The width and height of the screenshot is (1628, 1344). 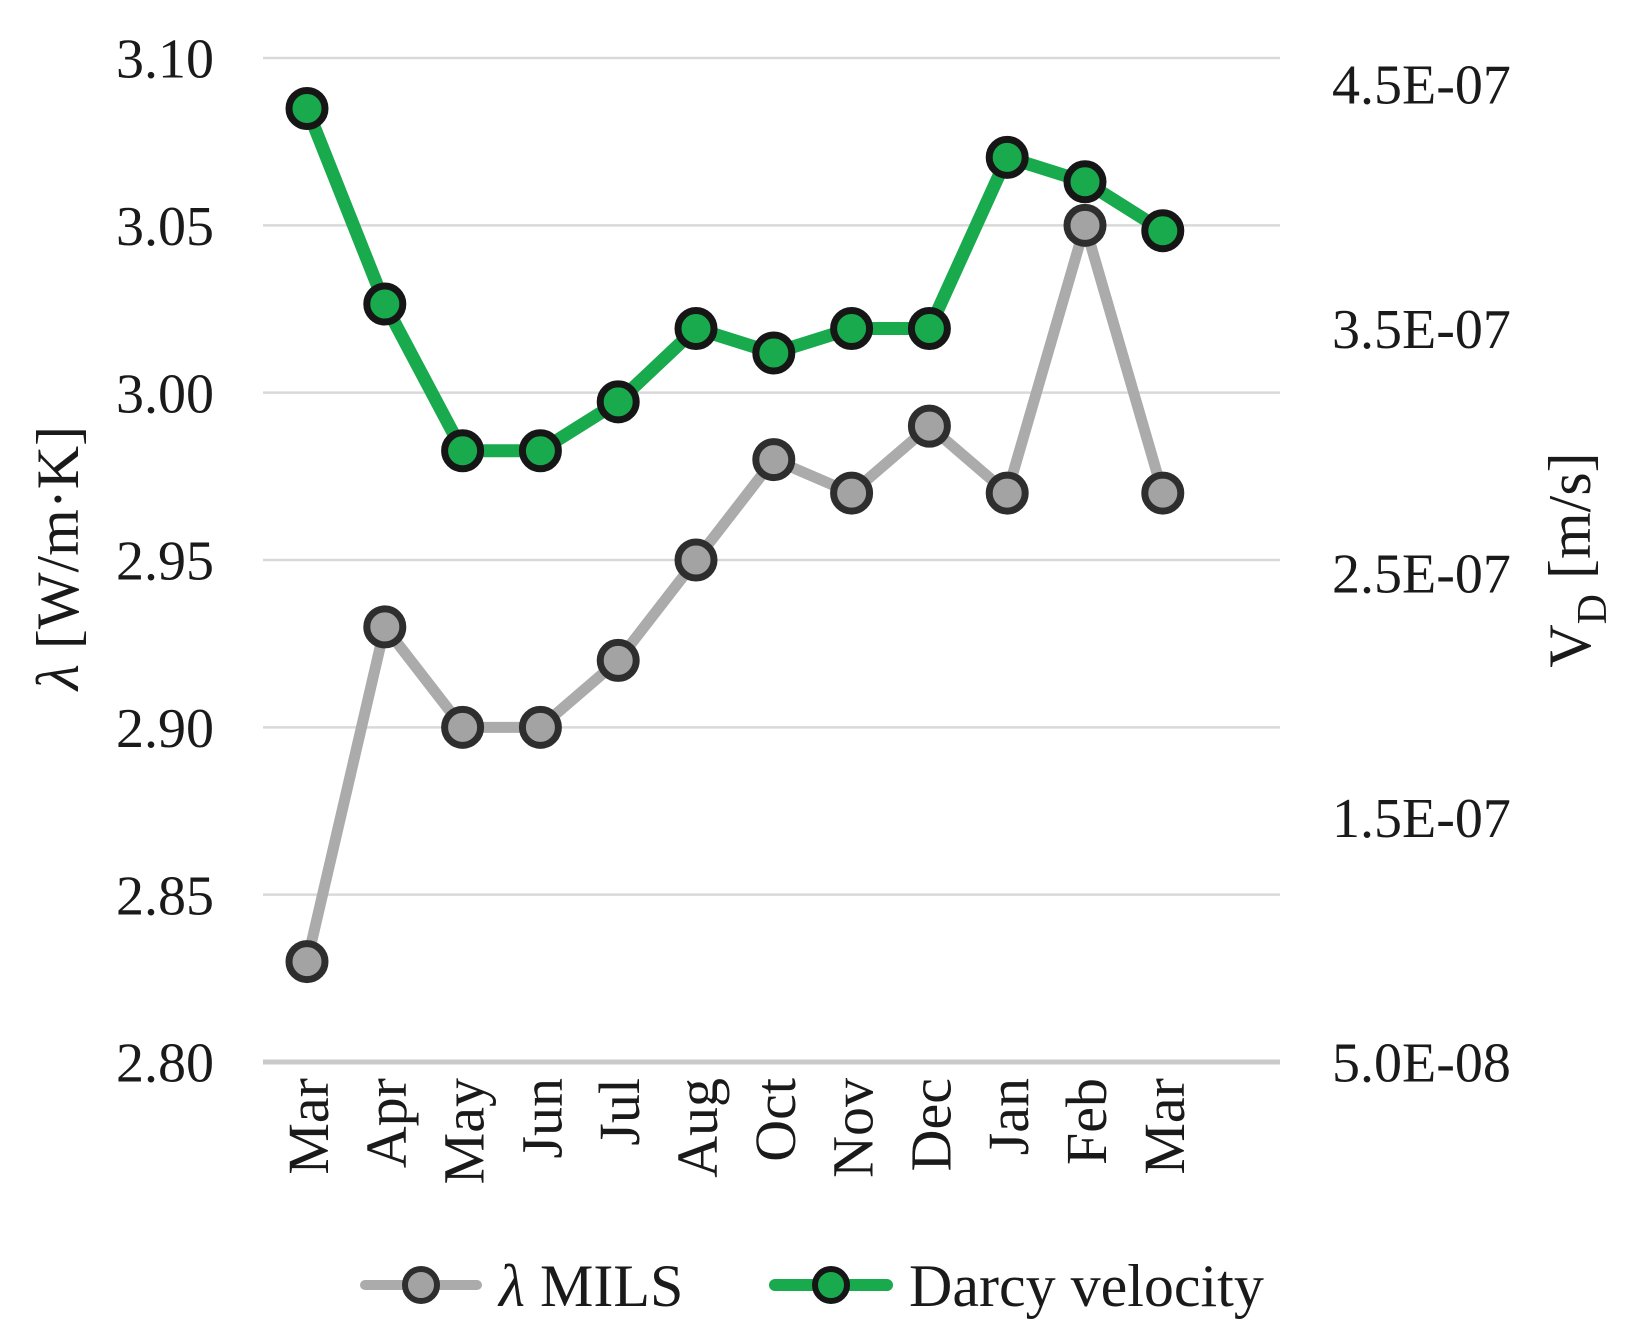 I want to click on left-axis-tick-label: 2.95, so click(x=165, y=562).